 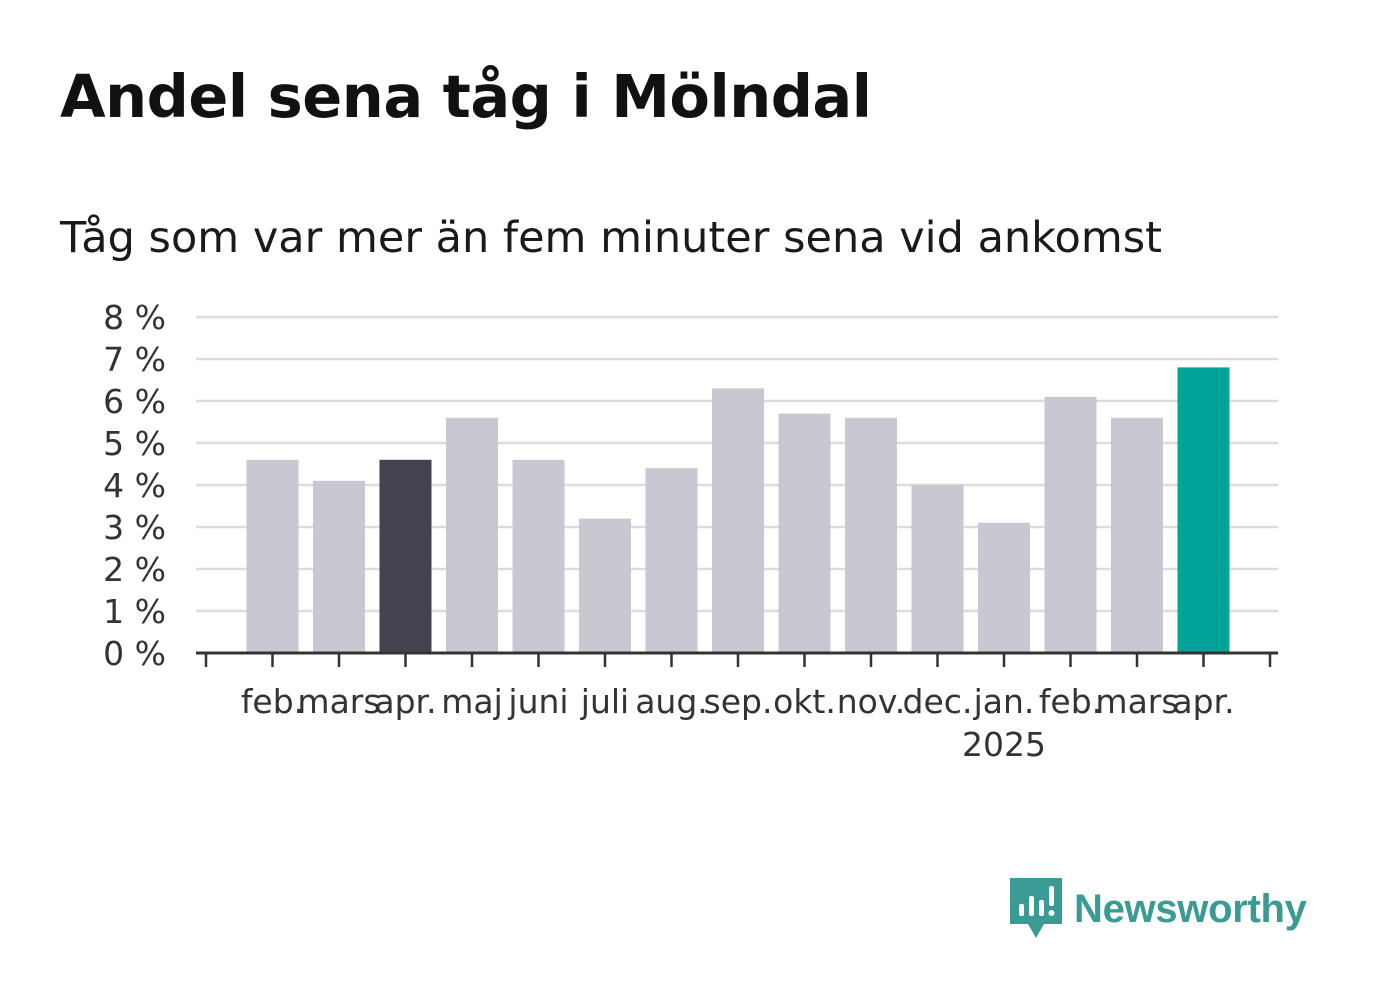 I want to click on x-tick-label: juli, so click(x=604, y=701).